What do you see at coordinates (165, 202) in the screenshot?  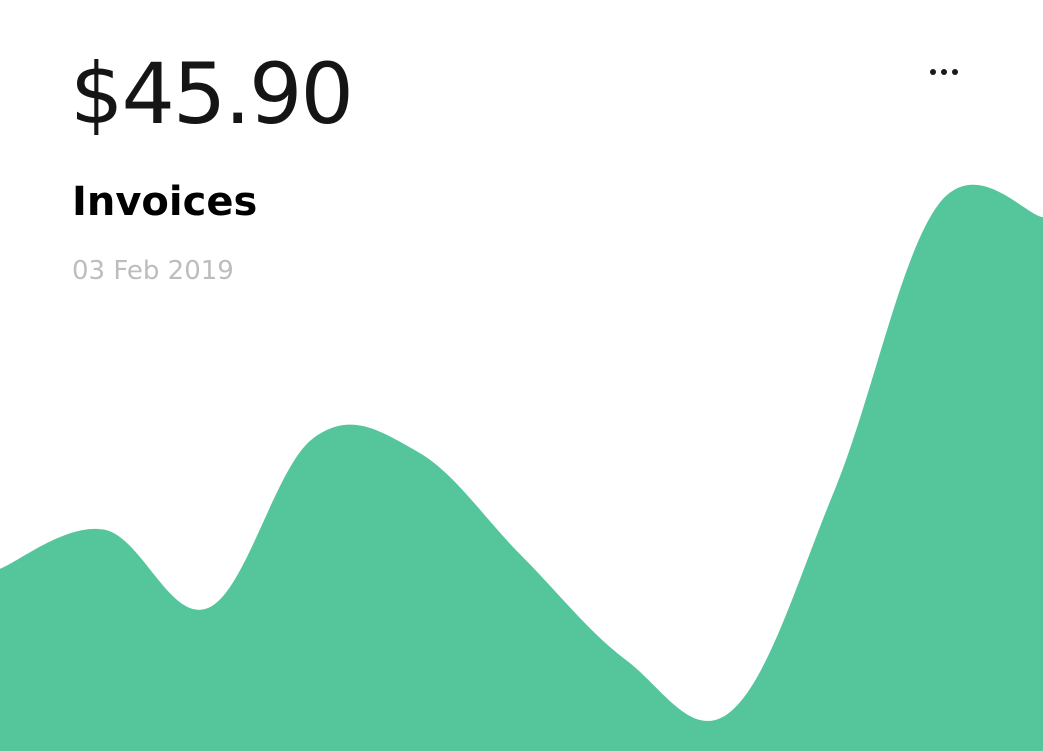 I see `card-title: Invoices` at bounding box center [165, 202].